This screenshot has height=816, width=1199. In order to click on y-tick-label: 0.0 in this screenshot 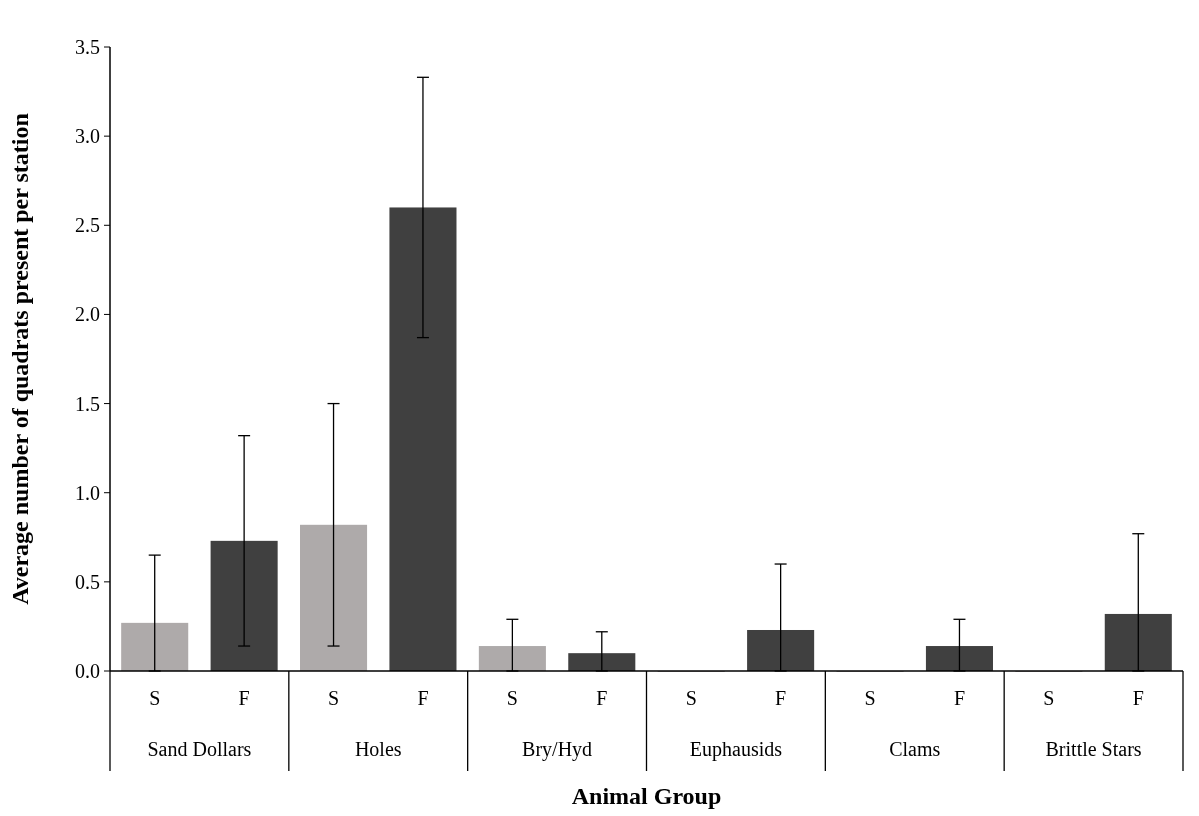, I will do `click(87, 671)`.